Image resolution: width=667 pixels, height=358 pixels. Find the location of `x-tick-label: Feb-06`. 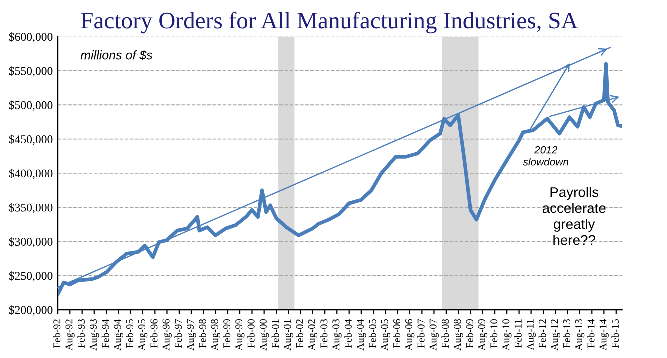

x-tick-label: Feb-06 is located at coordinates (397, 333).